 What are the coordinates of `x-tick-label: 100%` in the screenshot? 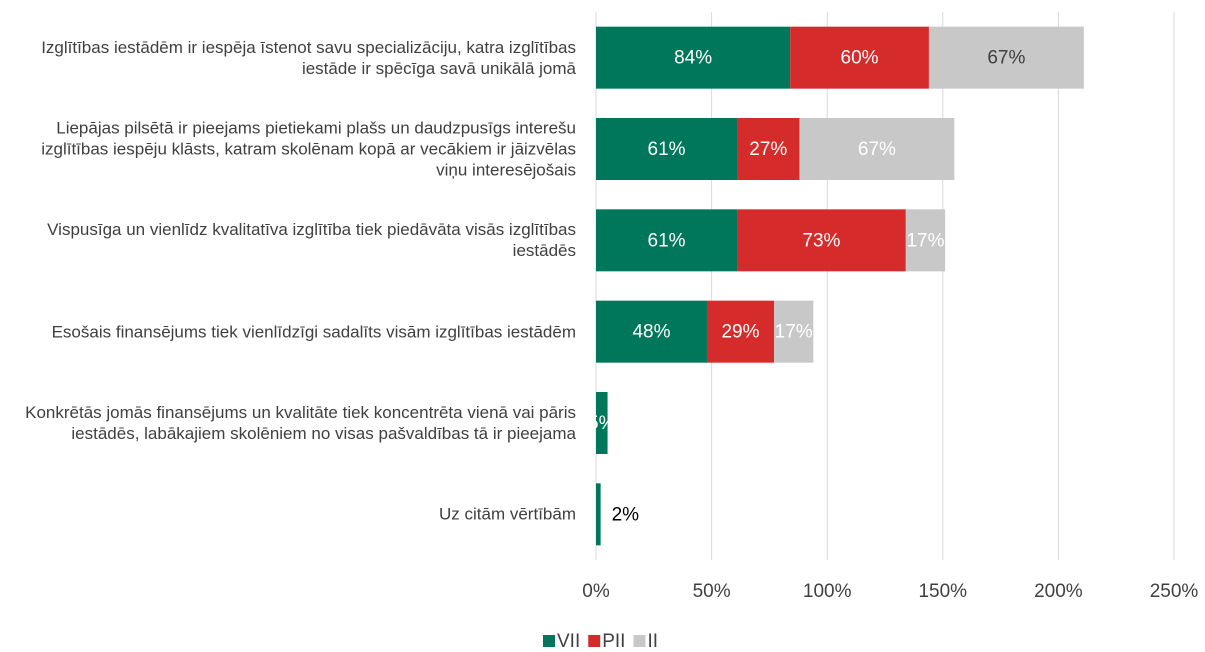 It's located at (827, 591).